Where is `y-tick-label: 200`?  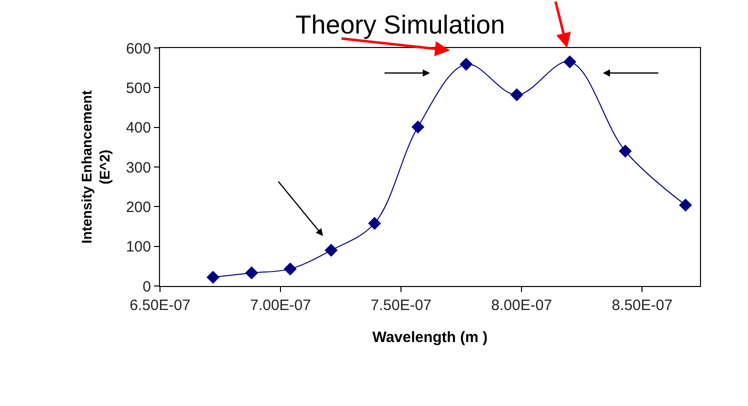
y-tick-label: 200 is located at coordinates (138, 207).